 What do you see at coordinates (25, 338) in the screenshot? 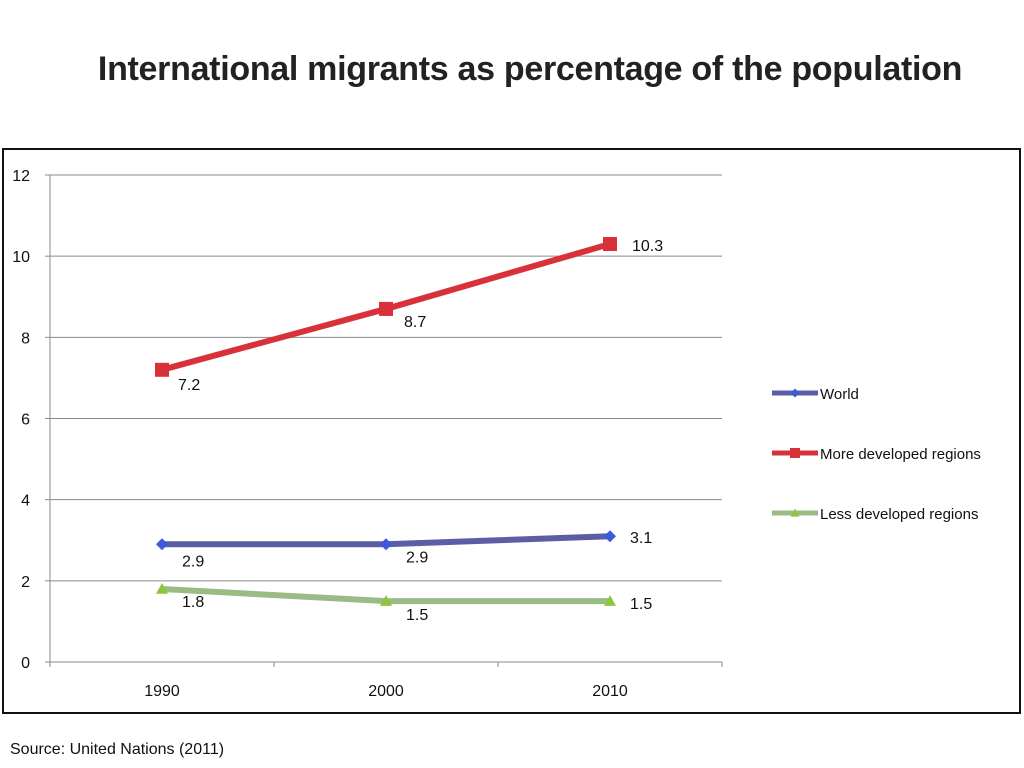
I see `y-tick-label: 8` at bounding box center [25, 338].